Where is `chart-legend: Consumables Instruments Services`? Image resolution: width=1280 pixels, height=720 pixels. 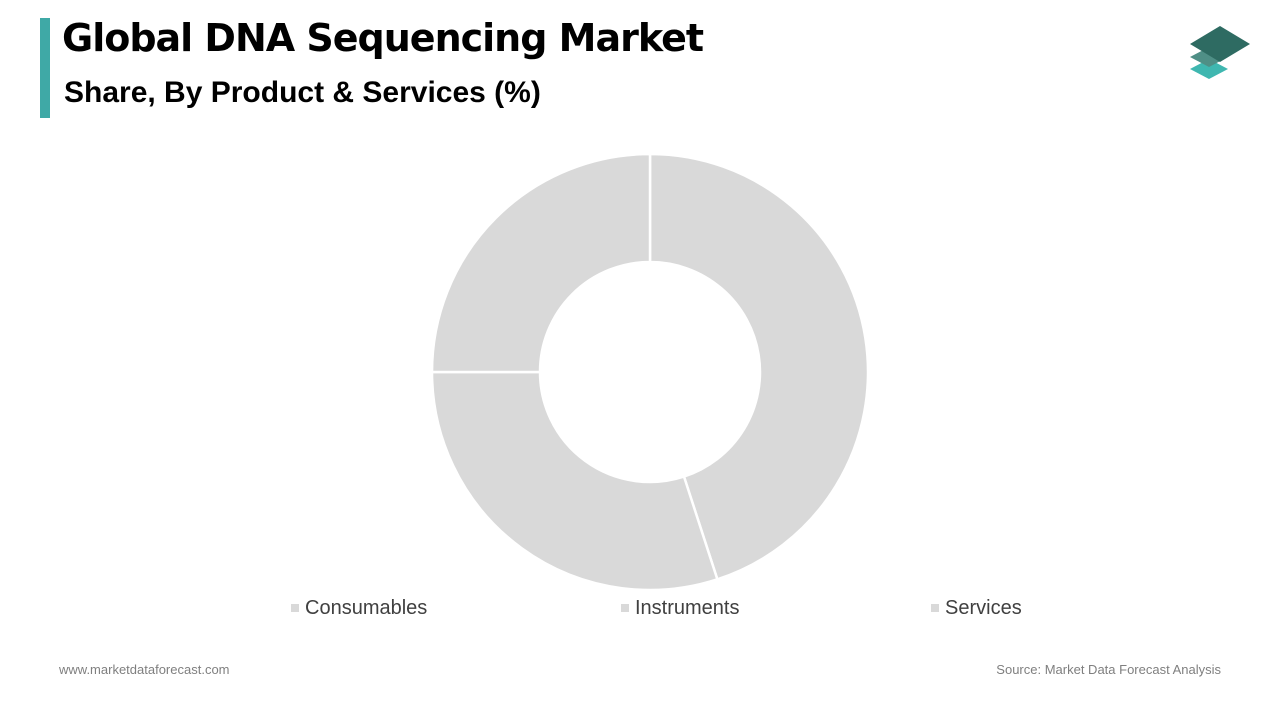 chart-legend: Consumables Instruments Services is located at coordinates (640, 609).